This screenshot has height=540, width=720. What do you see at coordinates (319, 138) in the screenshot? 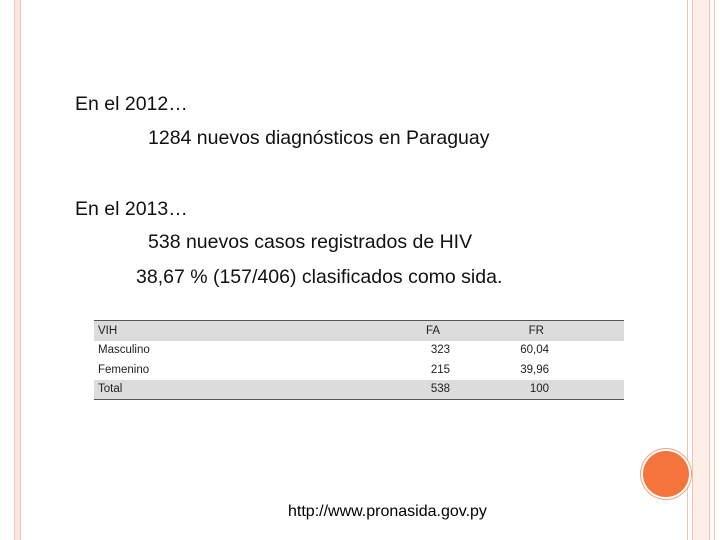
I see `diagnoses-2012-text: 1284 nuevos diagnósticos en Paraguay` at bounding box center [319, 138].